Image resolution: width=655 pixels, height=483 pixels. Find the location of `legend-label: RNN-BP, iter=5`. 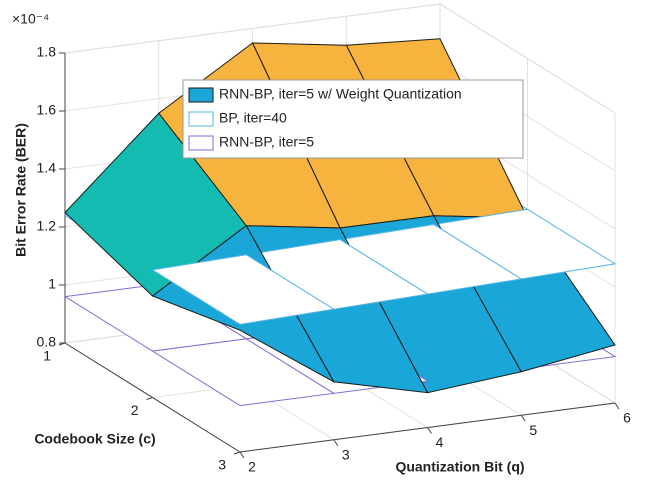

legend-label: RNN-BP, iter=5 is located at coordinates (266, 142).